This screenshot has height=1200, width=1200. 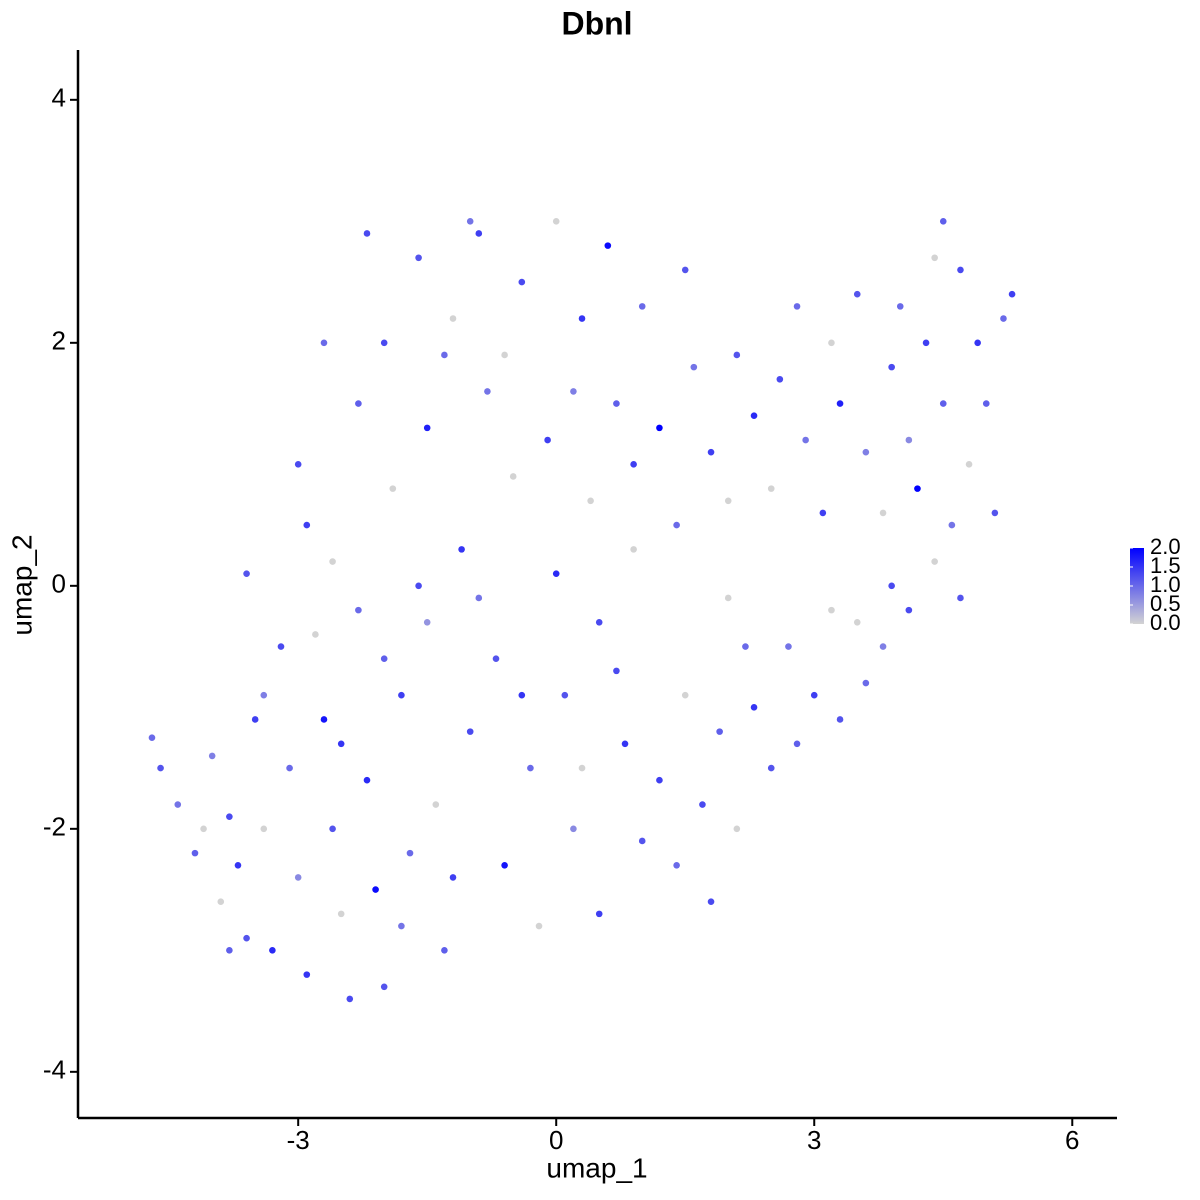 What do you see at coordinates (1165, 584) in the screenshot?
I see `colorbar-tick-label: 1.0` at bounding box center [1165, 584].